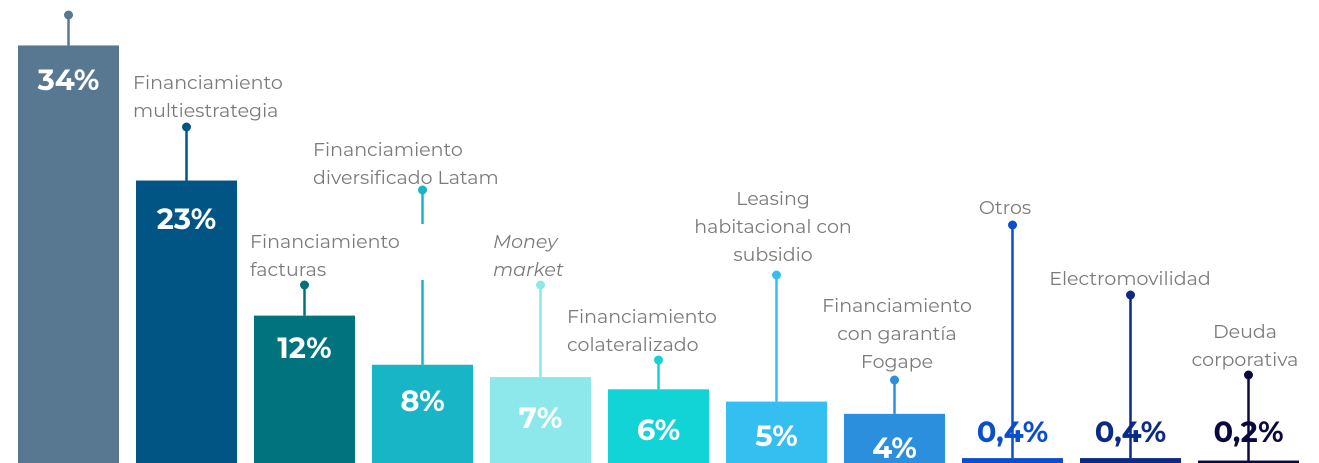 The image size is (1319, 463). What do you see at coordinates (894, 447) in the screenshot?
I see `value-label: 4%` at bounding box center [894, 447].